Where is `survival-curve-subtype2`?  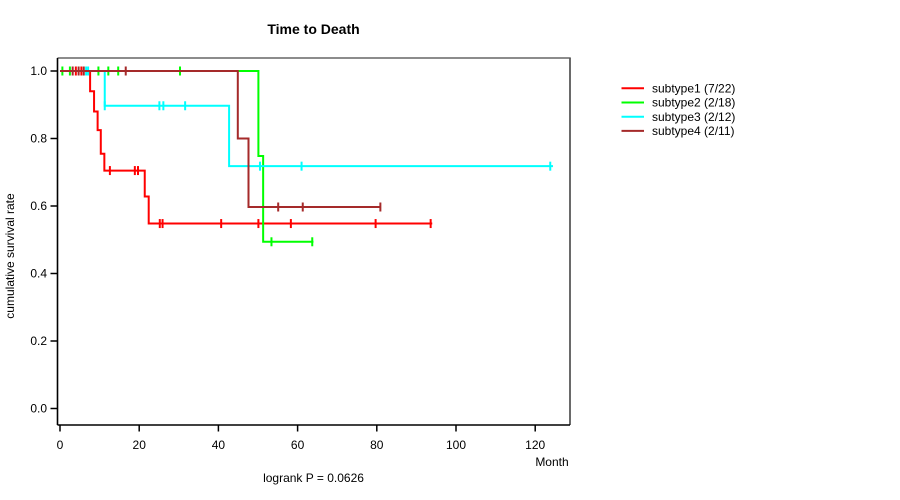
survival-curve-subtype2 is located at coordinates (187, 156).